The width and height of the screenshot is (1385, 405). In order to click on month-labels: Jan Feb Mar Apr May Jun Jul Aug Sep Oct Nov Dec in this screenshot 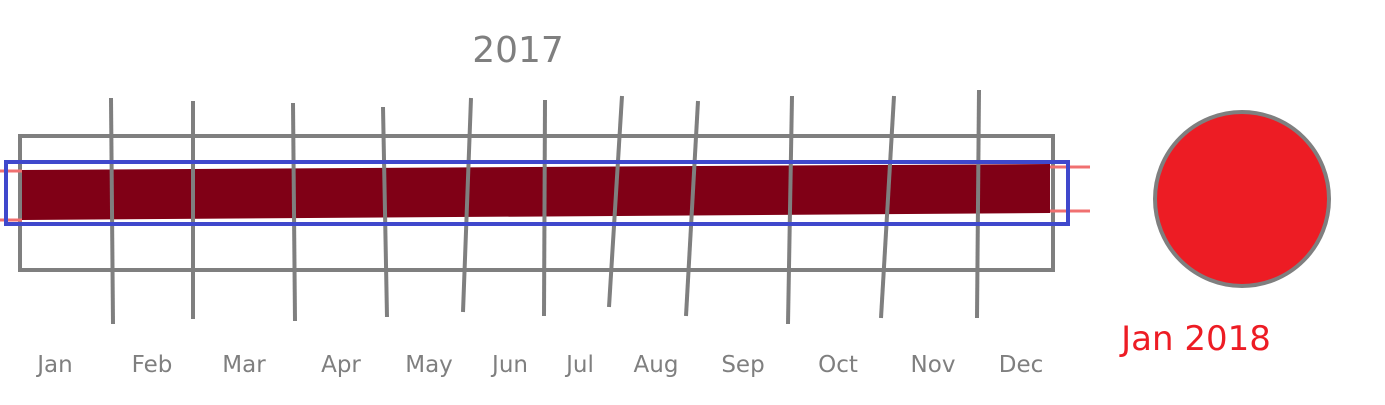, I will do `click(539, 365)`.